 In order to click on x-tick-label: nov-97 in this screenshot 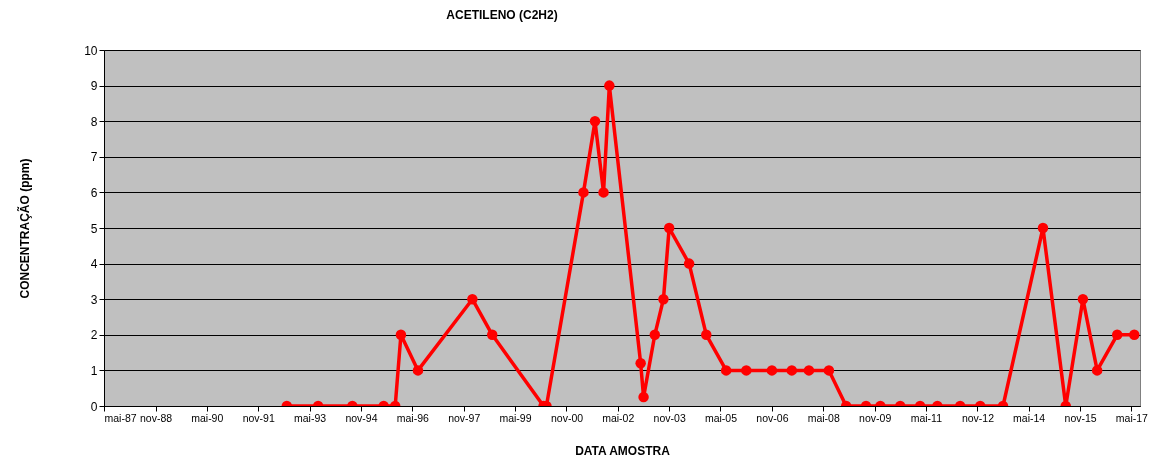, I will do `click(464, 417)`.